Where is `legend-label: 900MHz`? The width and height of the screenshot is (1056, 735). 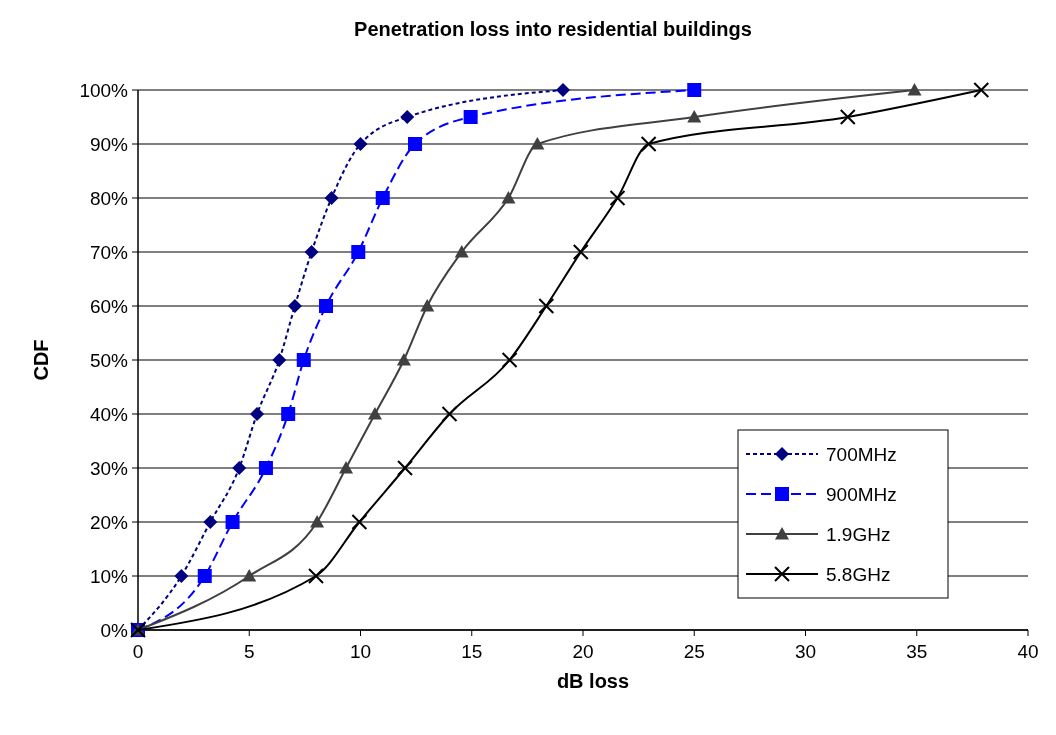
legend-label: 900MHz is located at coordinates (861, 494).